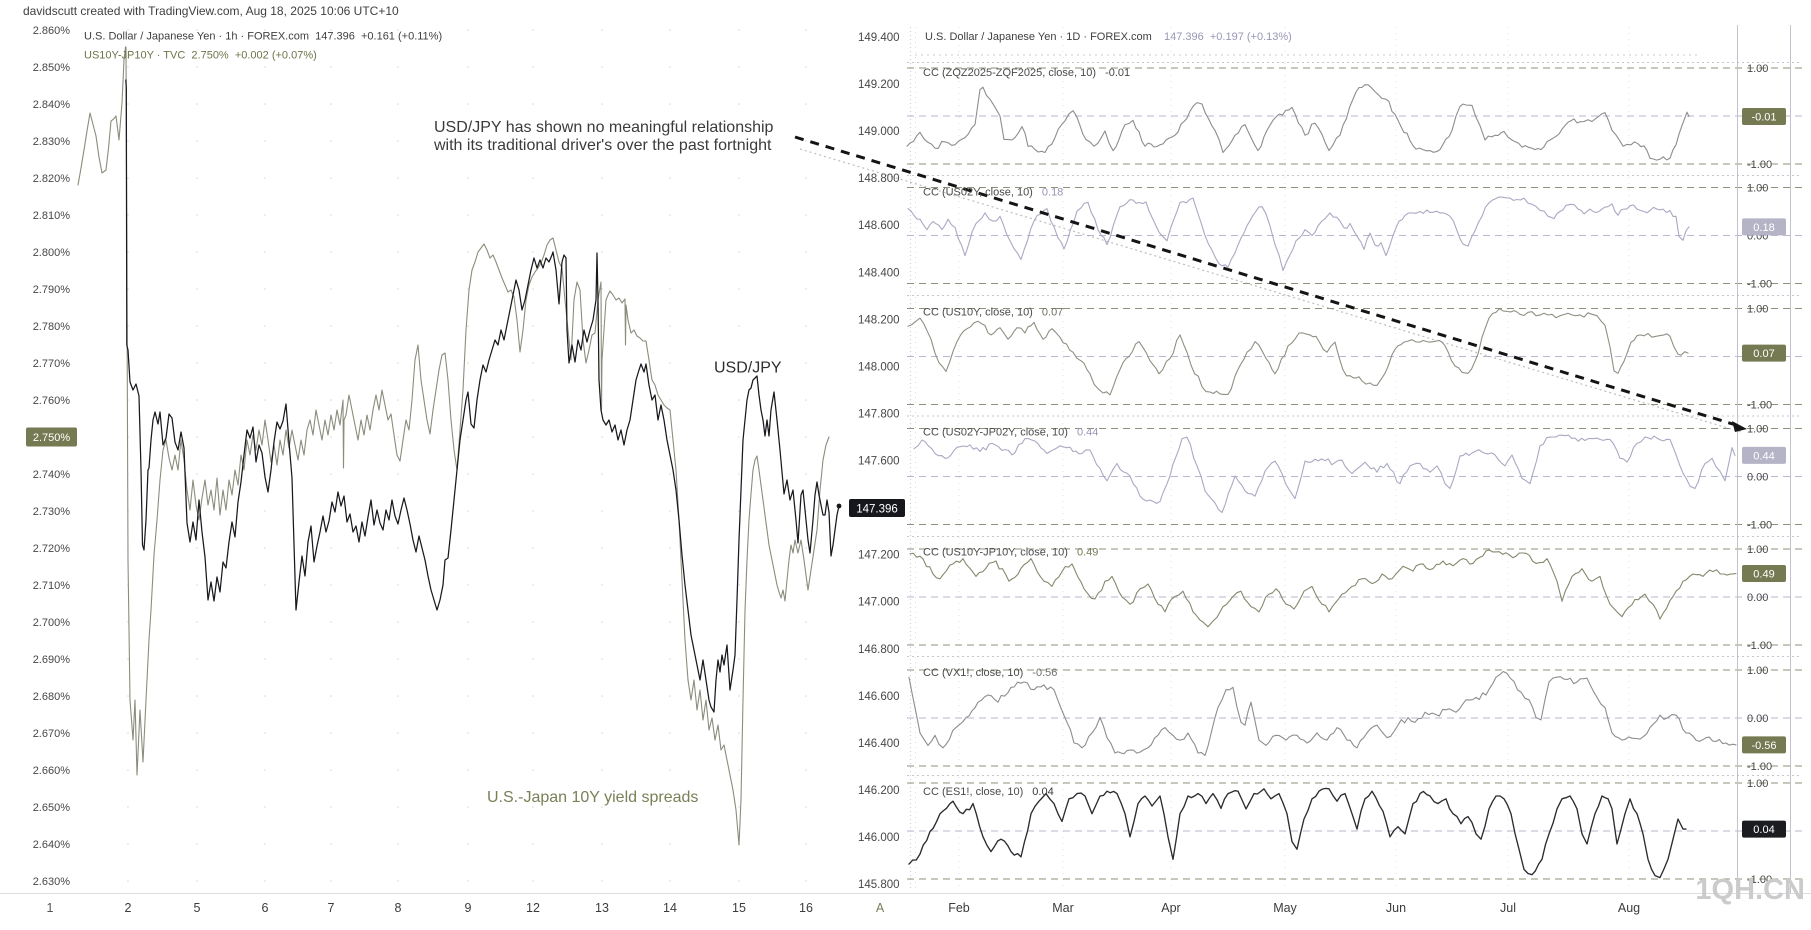 The width and height of the screenshot is (1811, 930). I want to click on svg-text: Mar, so click(1063, 908).